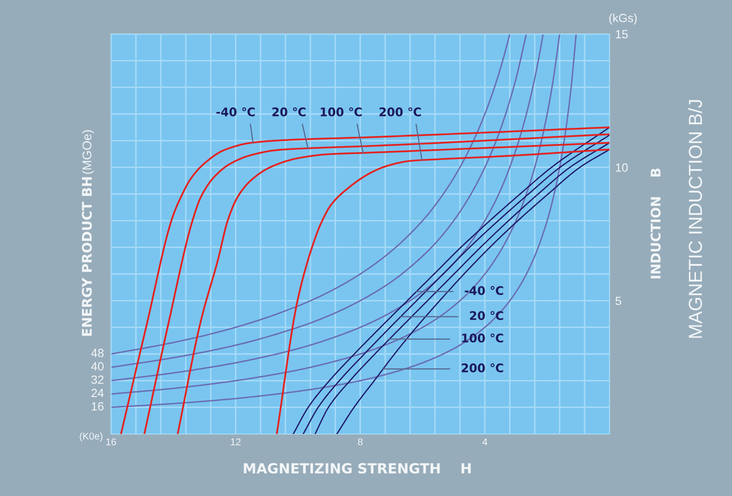 This screenshot has height=496, width=732. What do you see at coordinates (357, 468) in the screenshot?
I see `x-axis-title: MAGNETIZING STRENGTH H` at bounding box center [357, 468].